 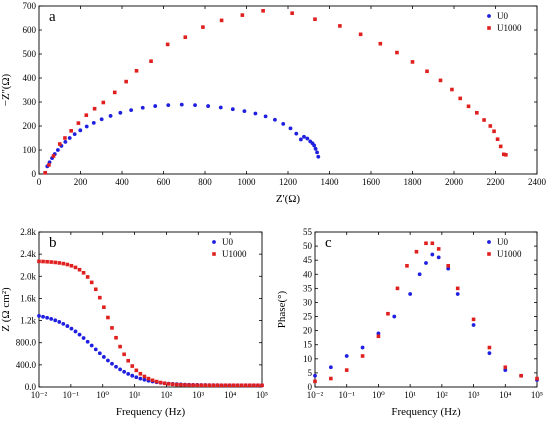 I want to click on legend-label: U1000, so click(x=509, y=254).